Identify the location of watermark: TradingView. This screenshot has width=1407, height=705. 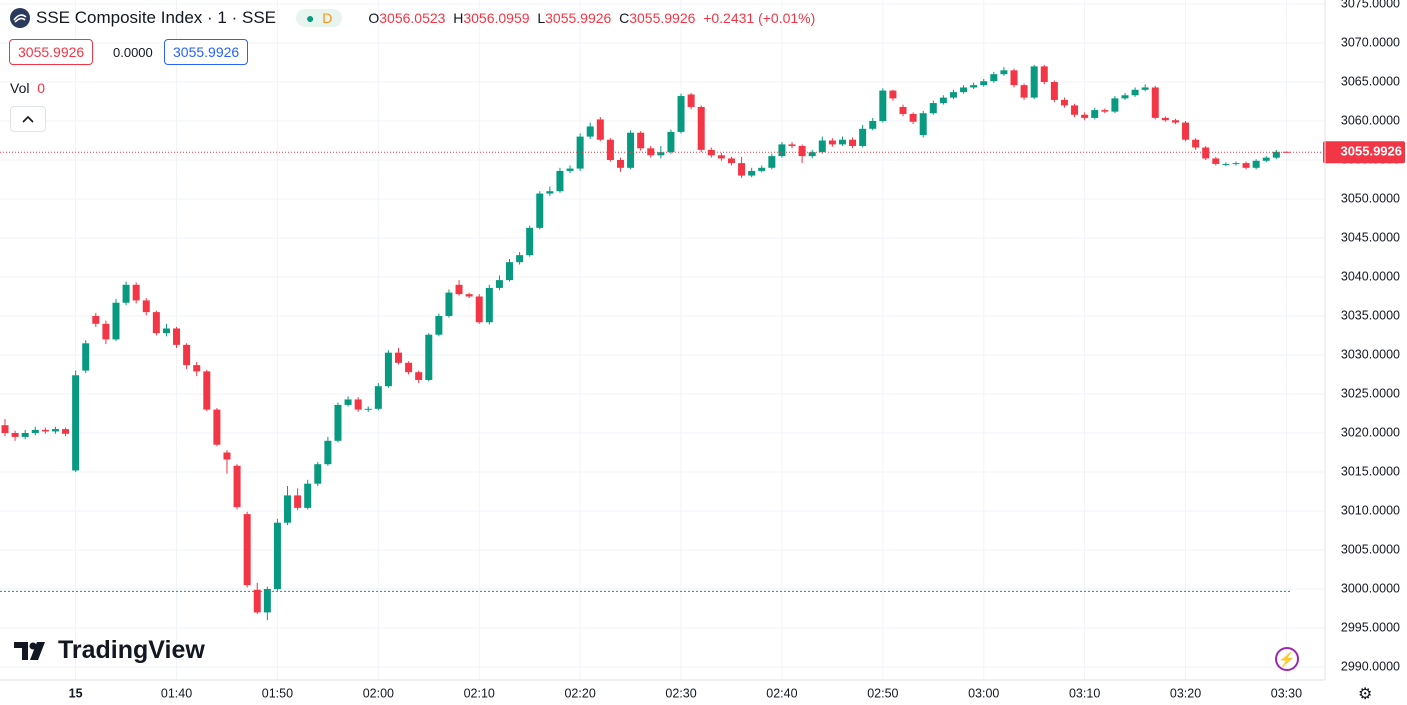
(109, 650).